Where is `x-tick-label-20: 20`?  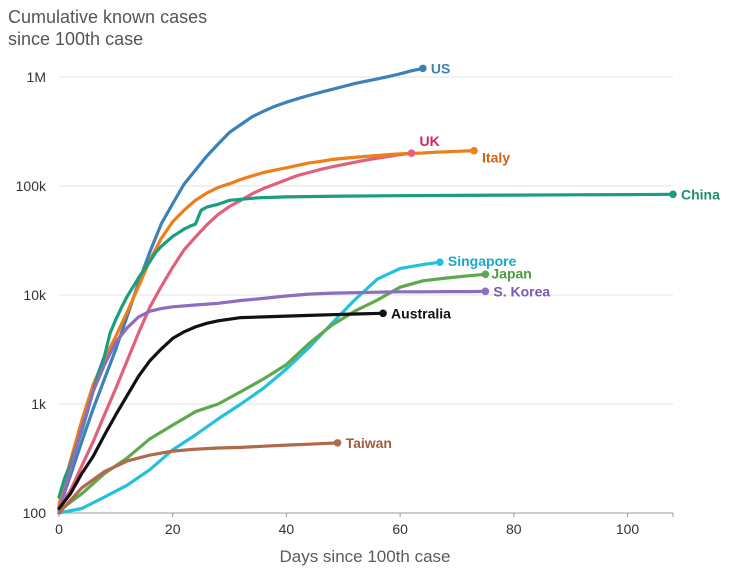 x-tick-label-20: 20 is located at coordinates (173, 529).